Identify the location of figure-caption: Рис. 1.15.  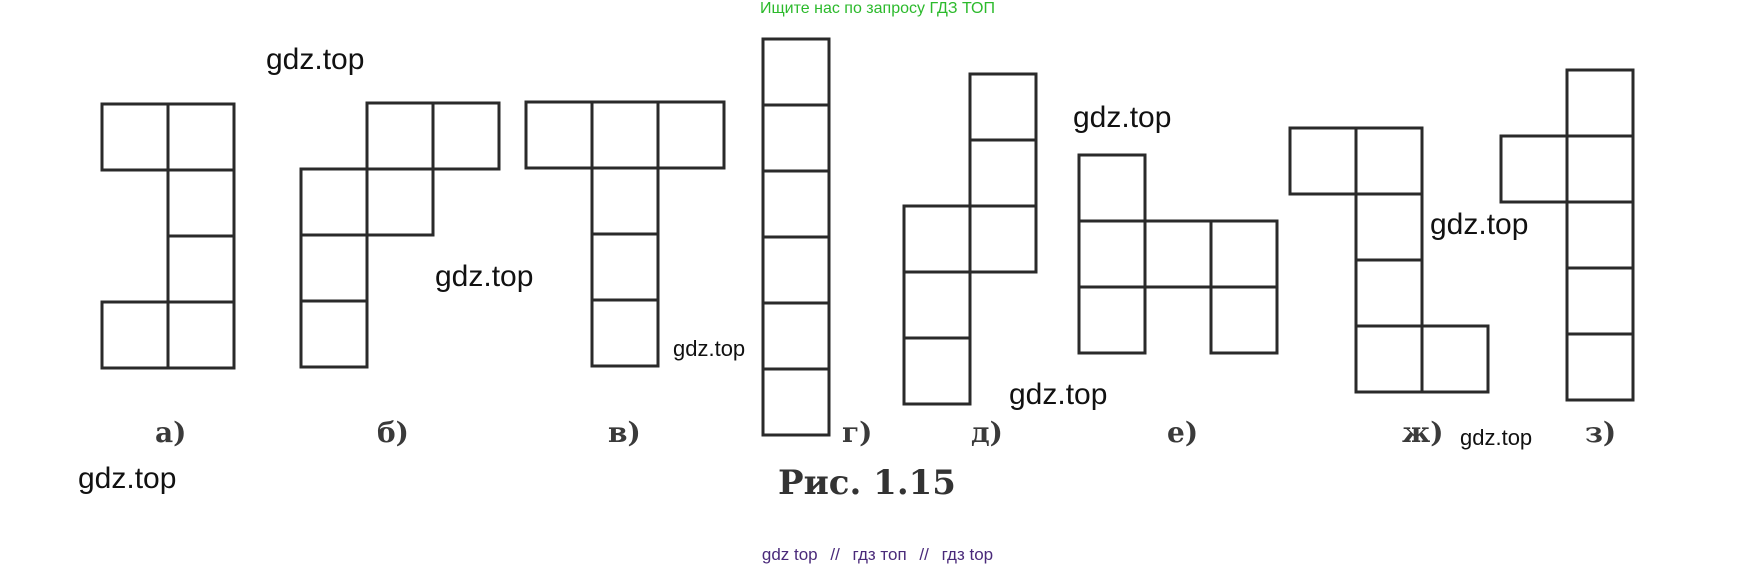
(867, 483).